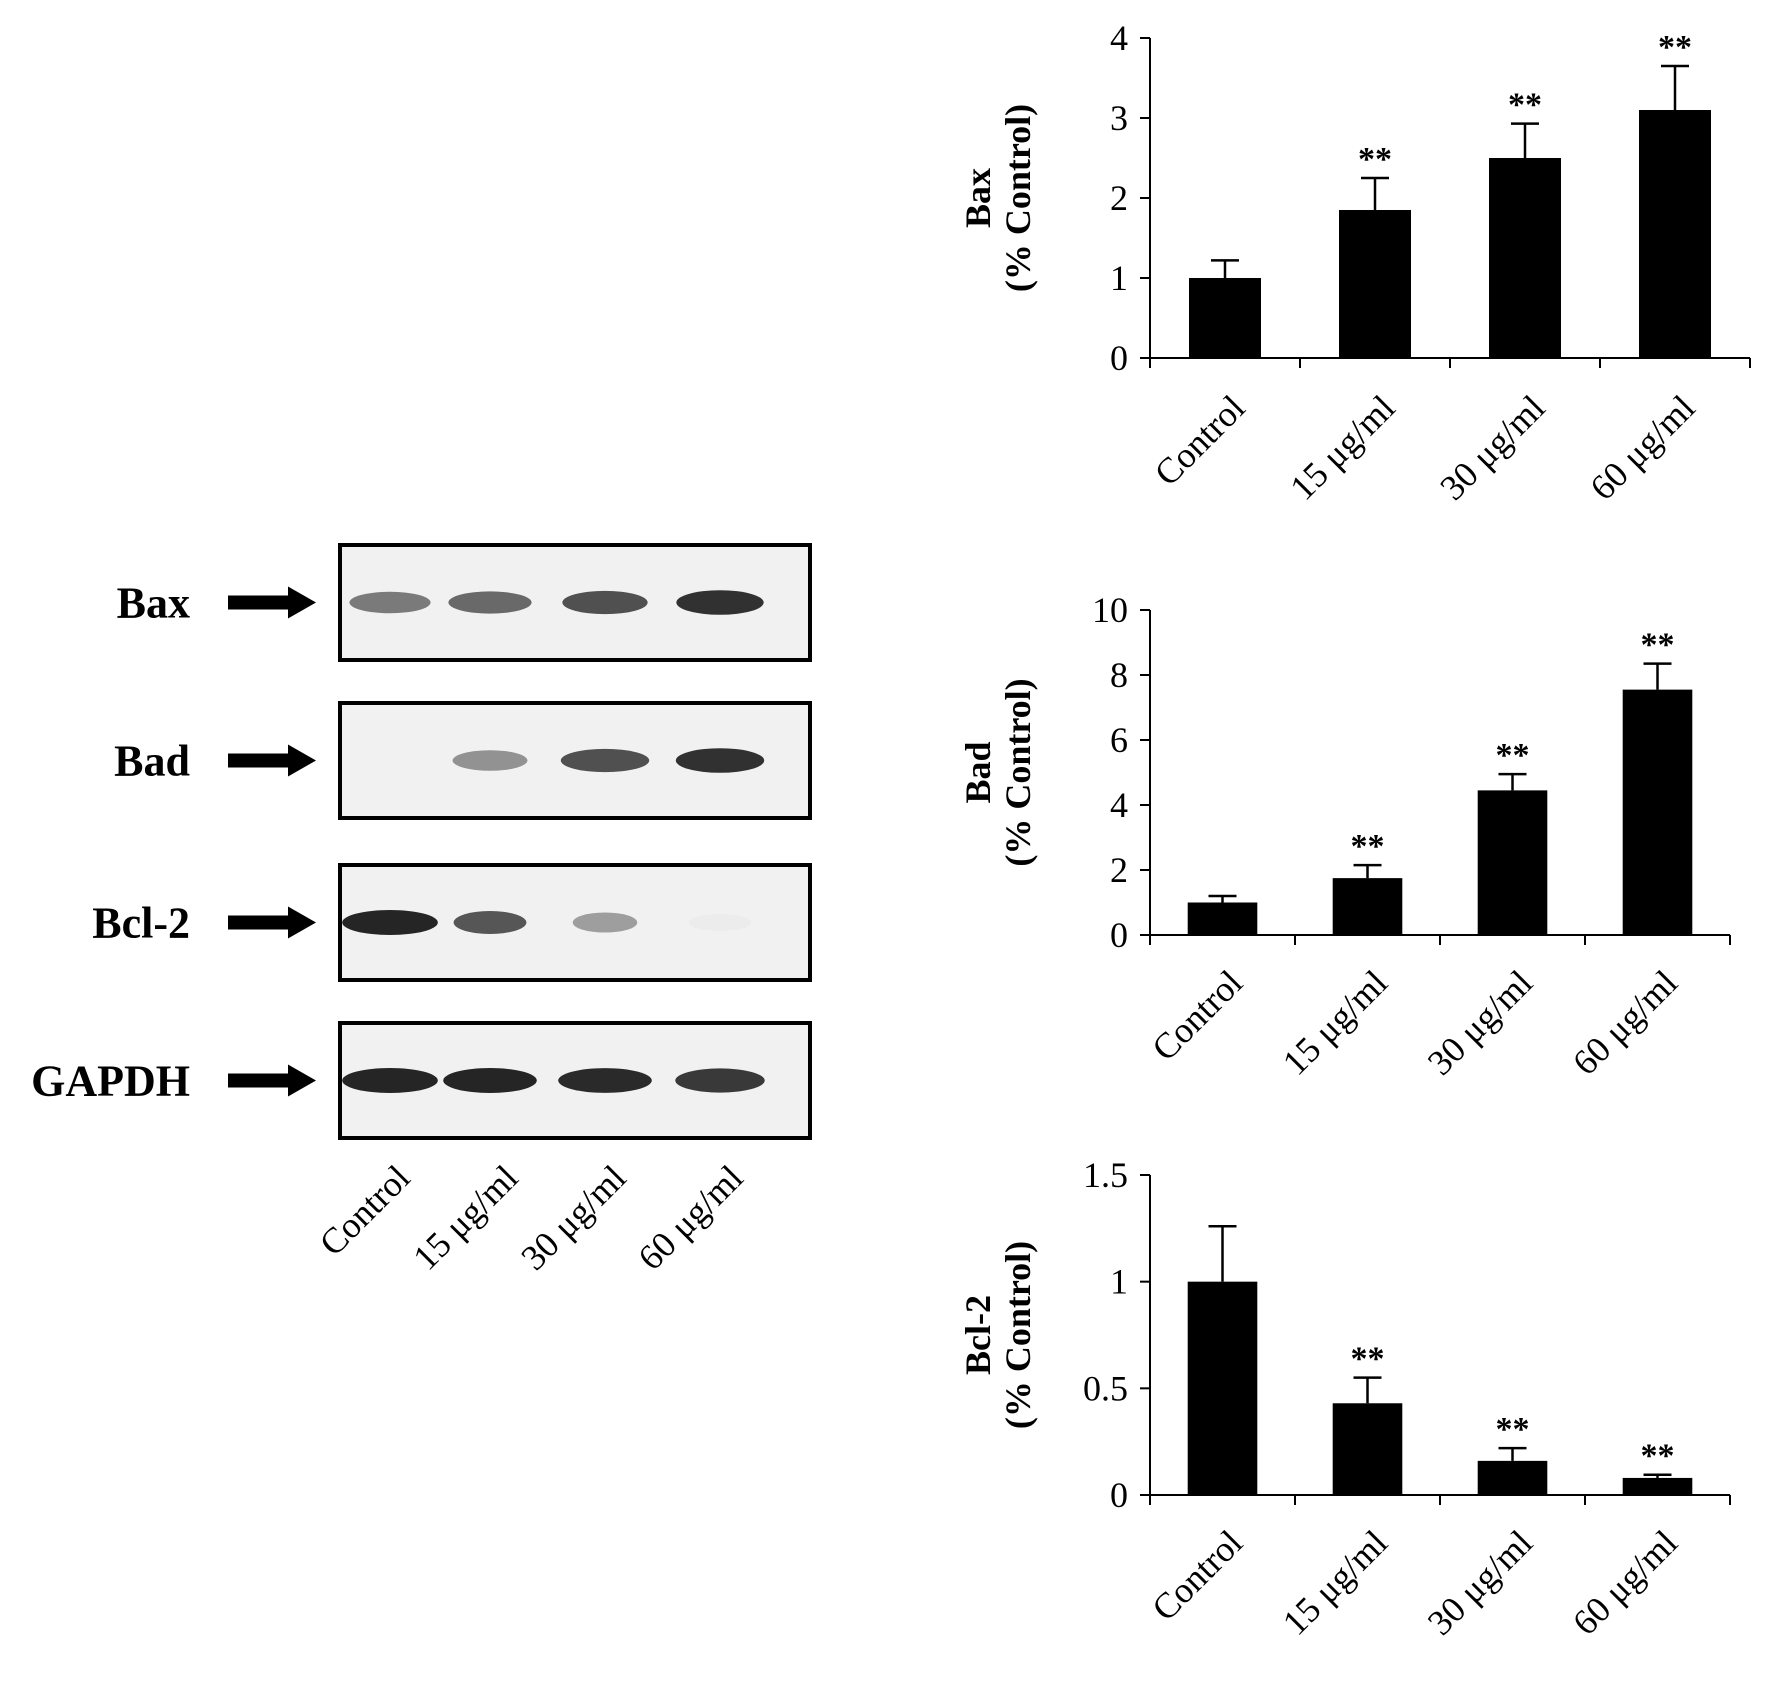  What do you see at coordinates (141, 923) in the screenshot?
I see `blot-label-bcl-2: Bcl-2` at bounding box center [141, 923].